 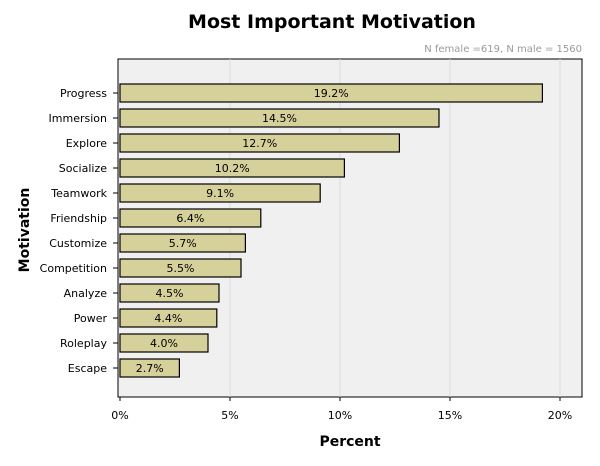 What do you see at coordinates (87, 143) in the screenshot?
I see `y-tick-label: Explore` at bounding box center [87, 143].